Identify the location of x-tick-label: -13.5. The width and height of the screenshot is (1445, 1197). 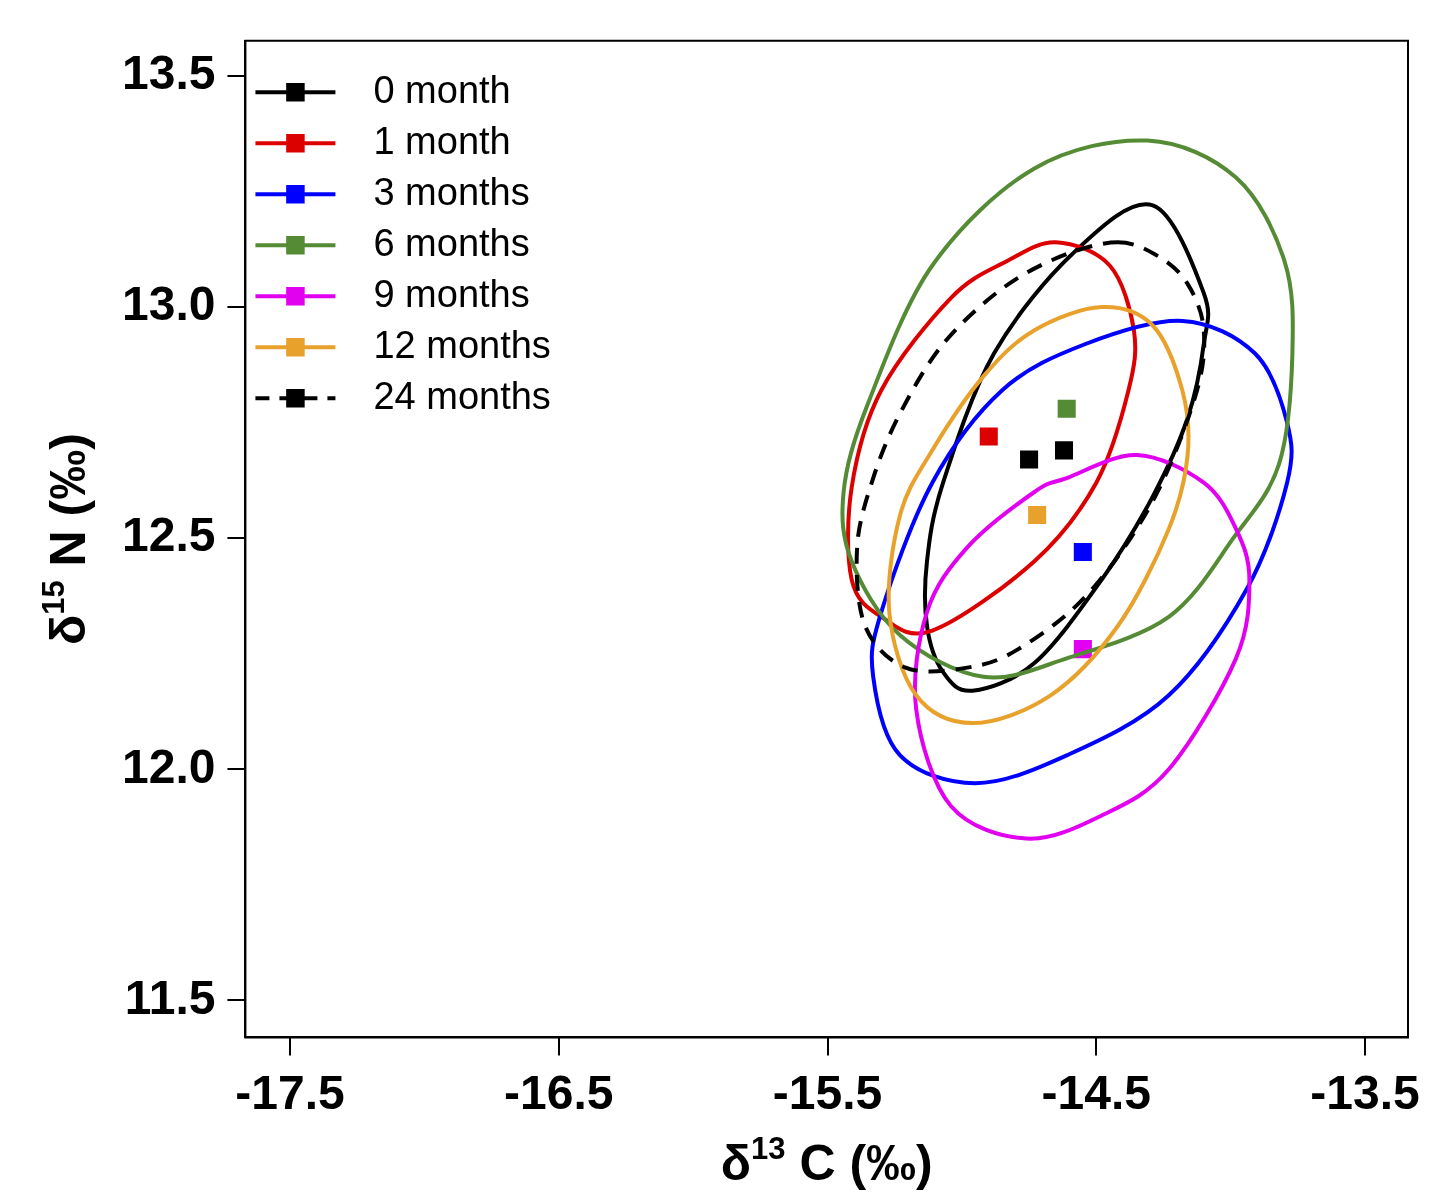
(1365, 1093).